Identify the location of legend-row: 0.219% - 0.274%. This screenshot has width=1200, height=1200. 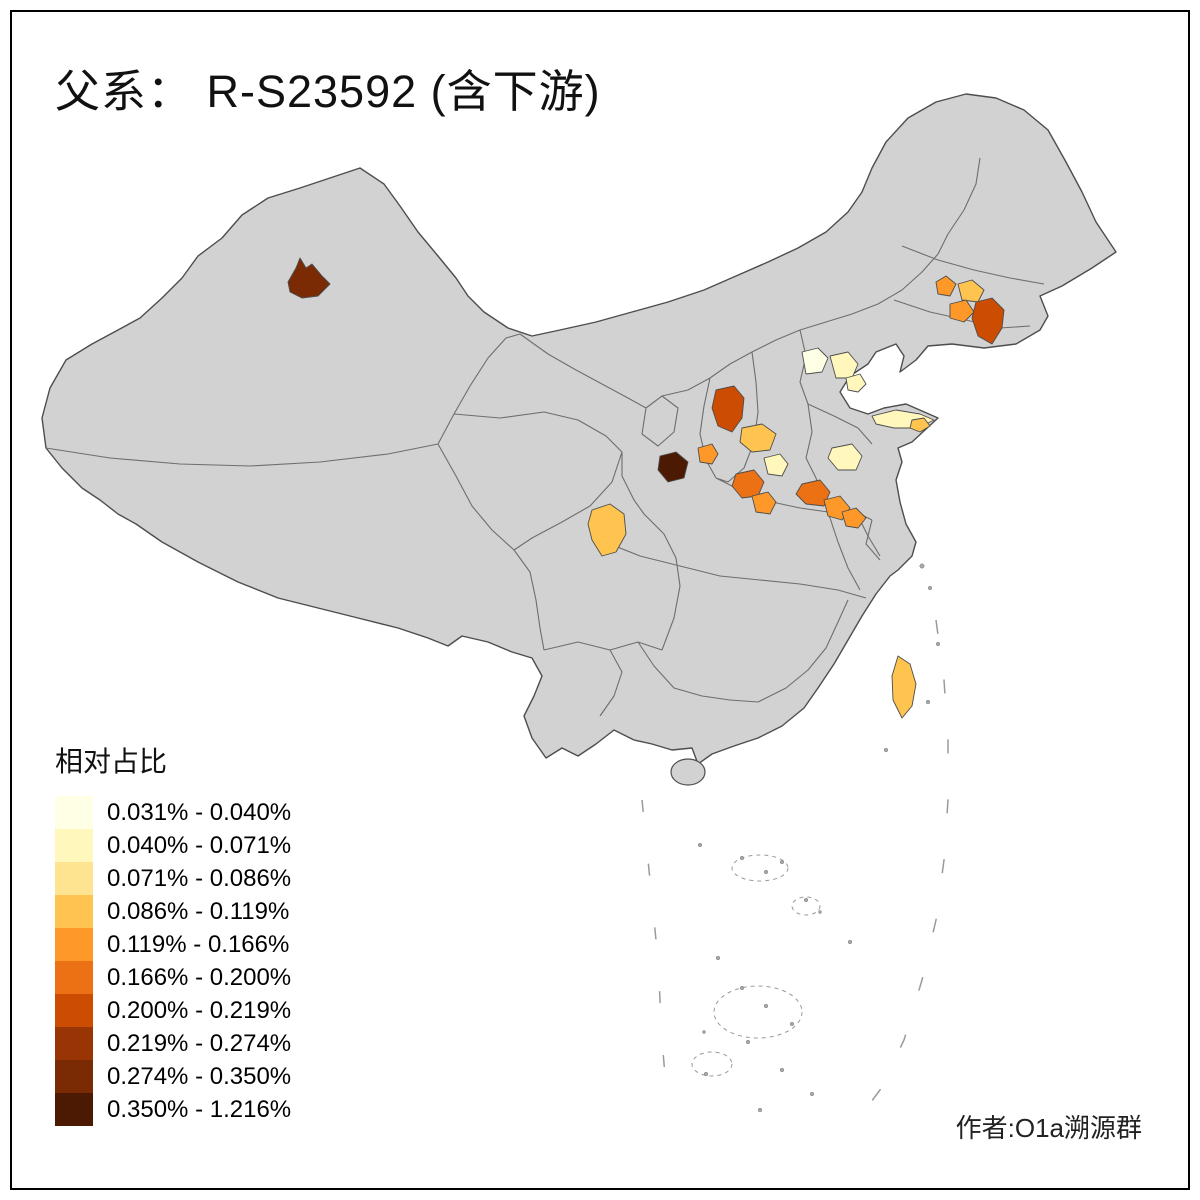
(225, 1043).